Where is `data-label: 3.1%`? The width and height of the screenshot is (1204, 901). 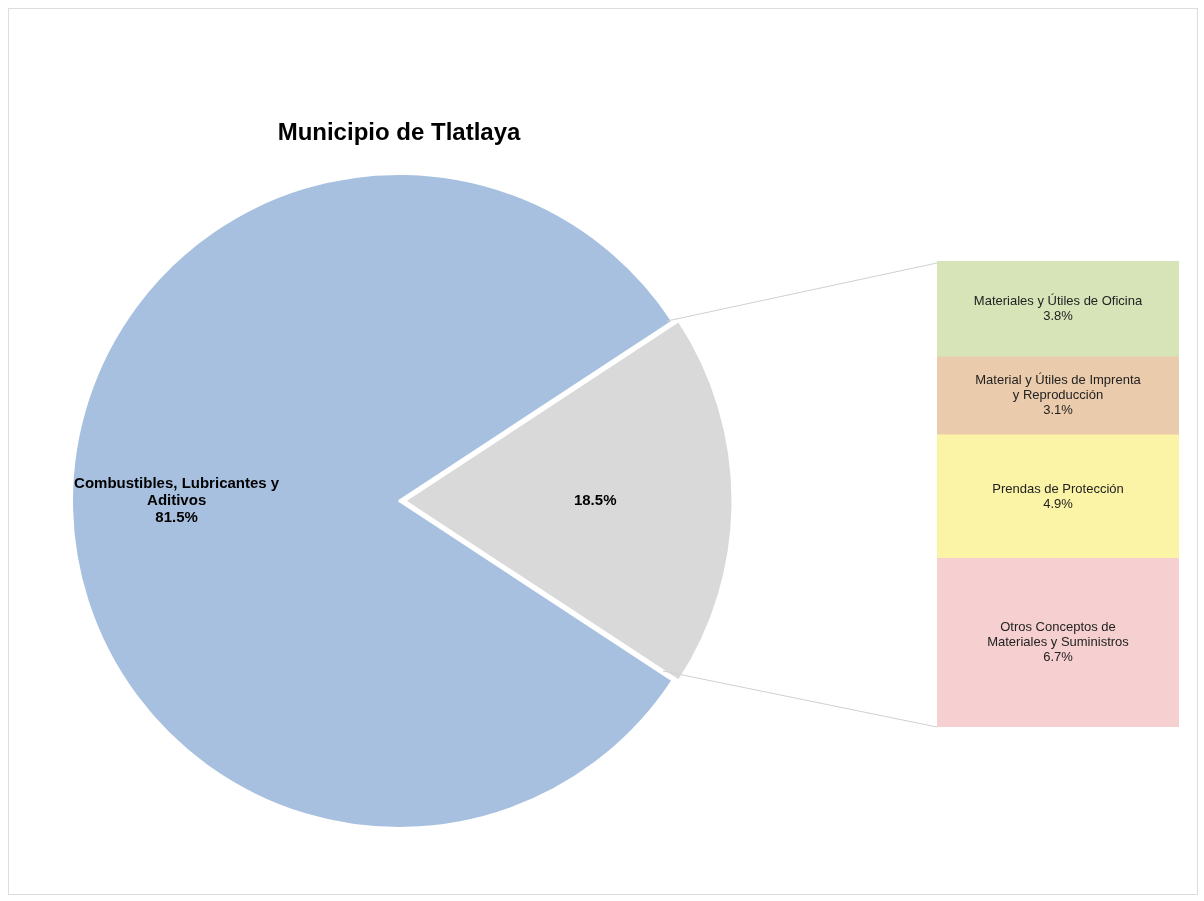 data-label: 3.1% is located at coordinates (1058, 410).